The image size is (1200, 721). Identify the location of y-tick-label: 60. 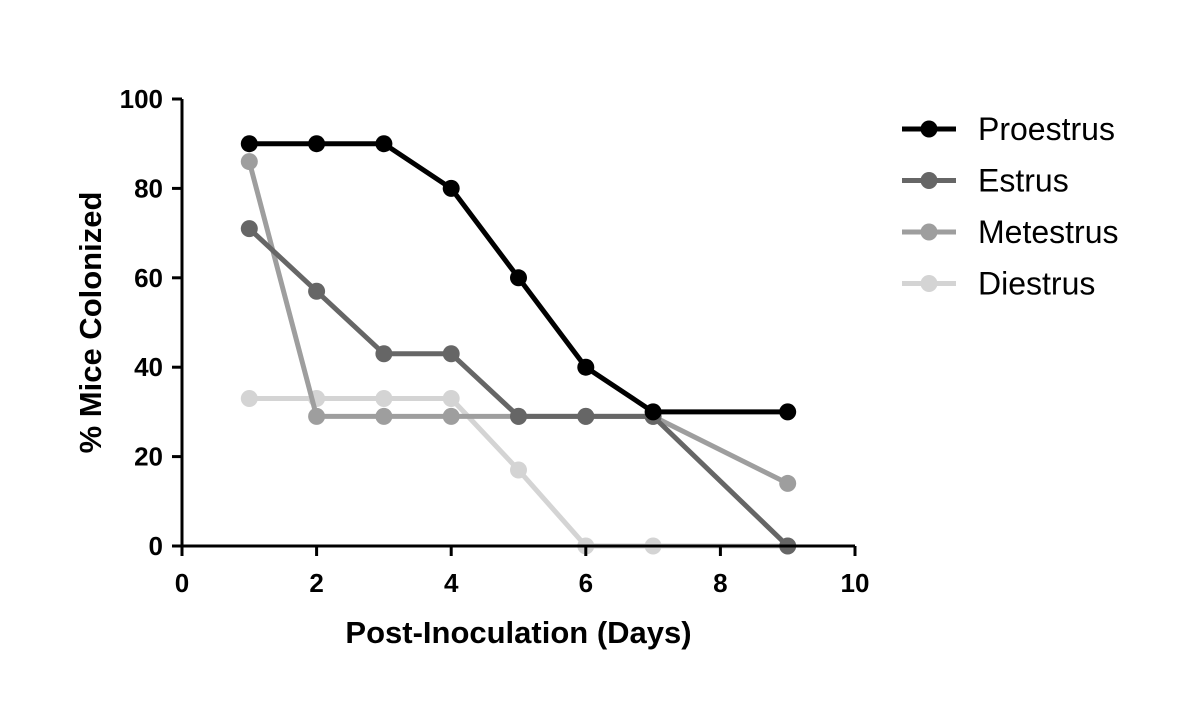
(148, 278).